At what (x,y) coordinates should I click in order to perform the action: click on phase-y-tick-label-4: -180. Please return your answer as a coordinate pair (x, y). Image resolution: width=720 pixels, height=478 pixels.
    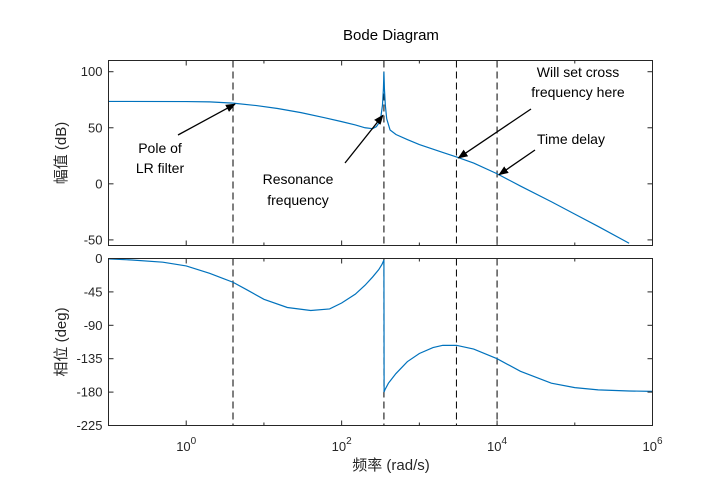
    Looking at the image, I should click on (89, 392).